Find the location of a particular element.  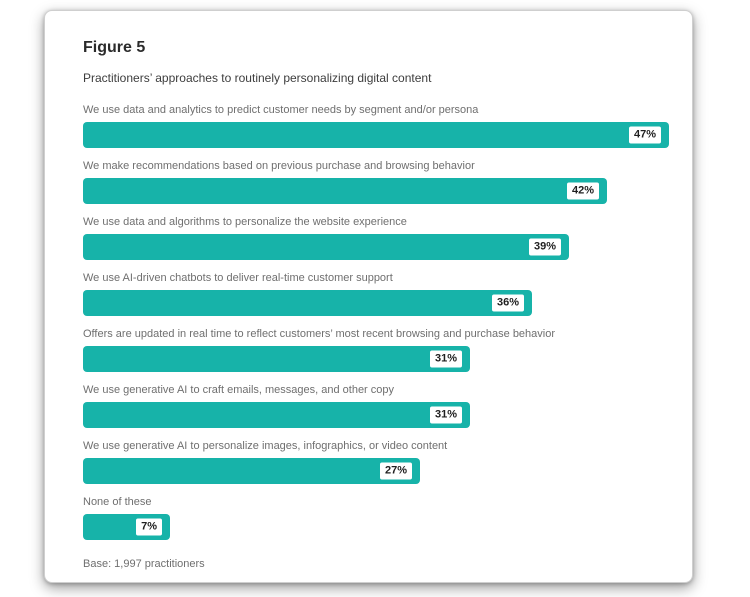

bar: 36% is located at coordinates (307, 303).